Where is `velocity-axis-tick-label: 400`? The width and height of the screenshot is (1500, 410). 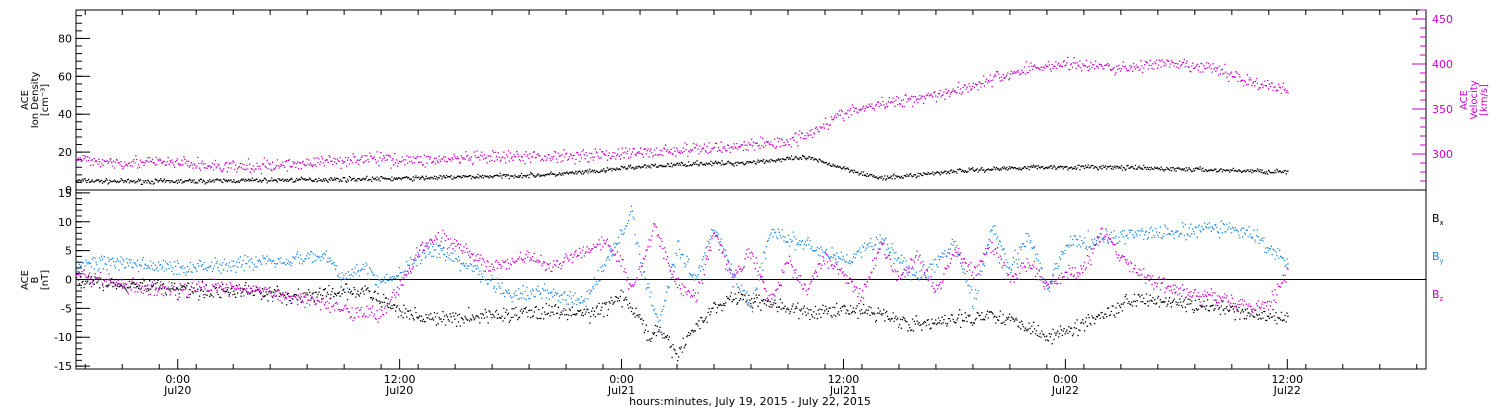
velocity-axis-tick-label: 400 is located at coordinates (1442, 64).